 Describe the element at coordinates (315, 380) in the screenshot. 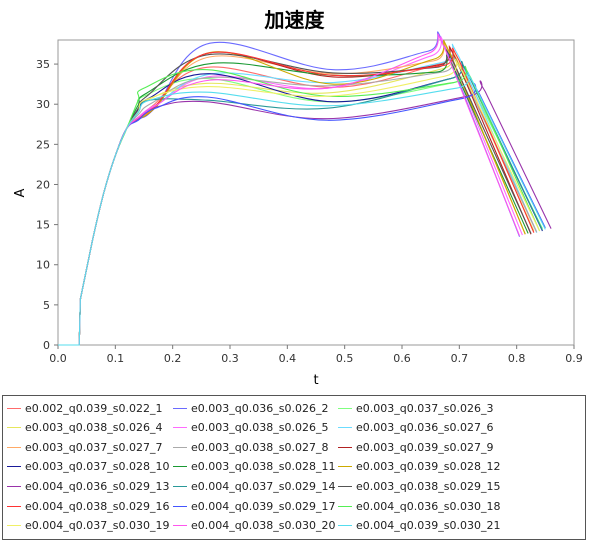

I see `x-axis-label: t` at that location.